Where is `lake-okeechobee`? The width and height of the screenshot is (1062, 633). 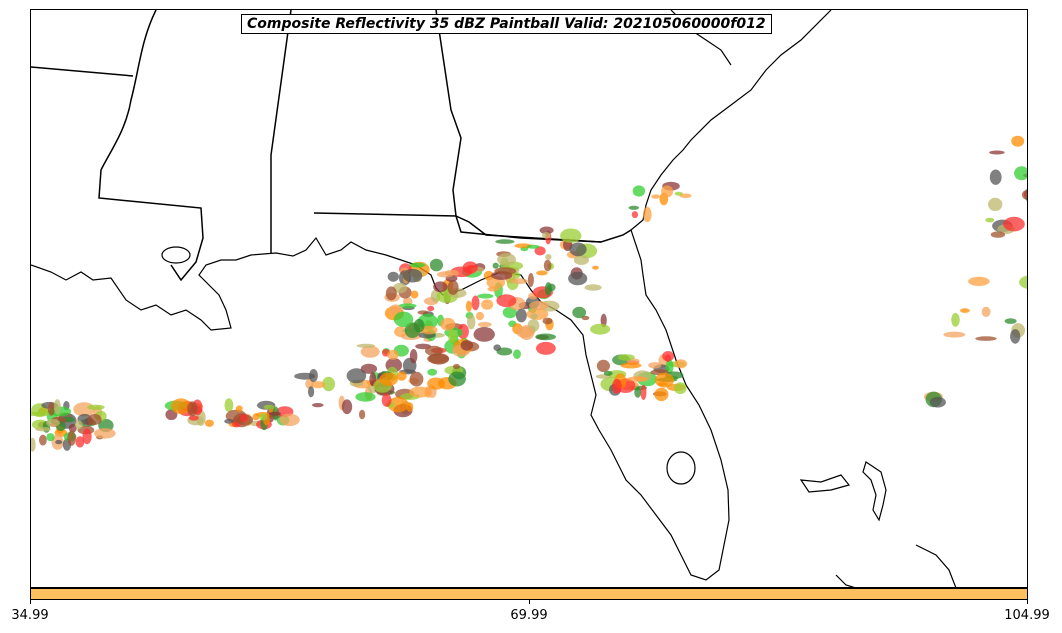 lake-okeechobee is located at coordinates (681, 468).